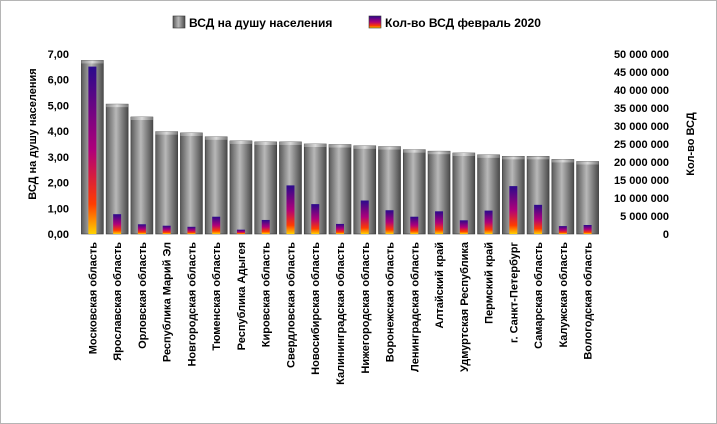 This screenshot has height=424, width=717. What do you see at coordinates (58, 132) in the screenshot?
I see `y-tick-left: 4,00` at bounding box center [58, 132].